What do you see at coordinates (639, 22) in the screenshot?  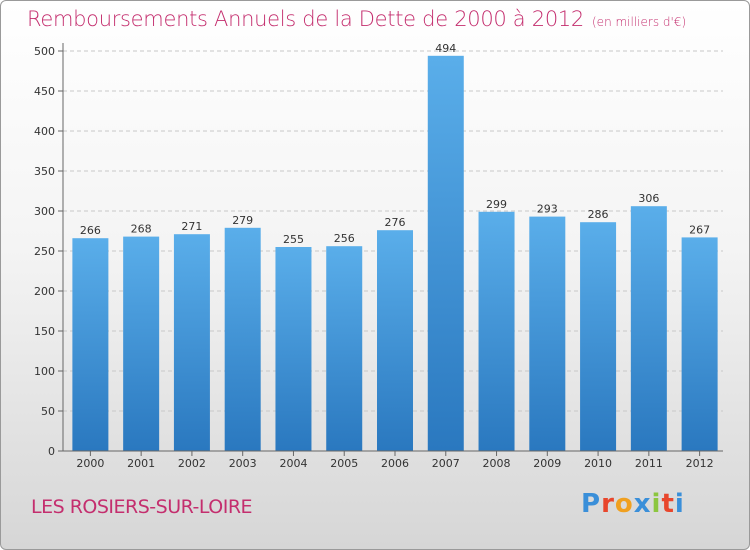 I see `chart-unit: (en milliers d'€)` at bounding box center [639, 22].